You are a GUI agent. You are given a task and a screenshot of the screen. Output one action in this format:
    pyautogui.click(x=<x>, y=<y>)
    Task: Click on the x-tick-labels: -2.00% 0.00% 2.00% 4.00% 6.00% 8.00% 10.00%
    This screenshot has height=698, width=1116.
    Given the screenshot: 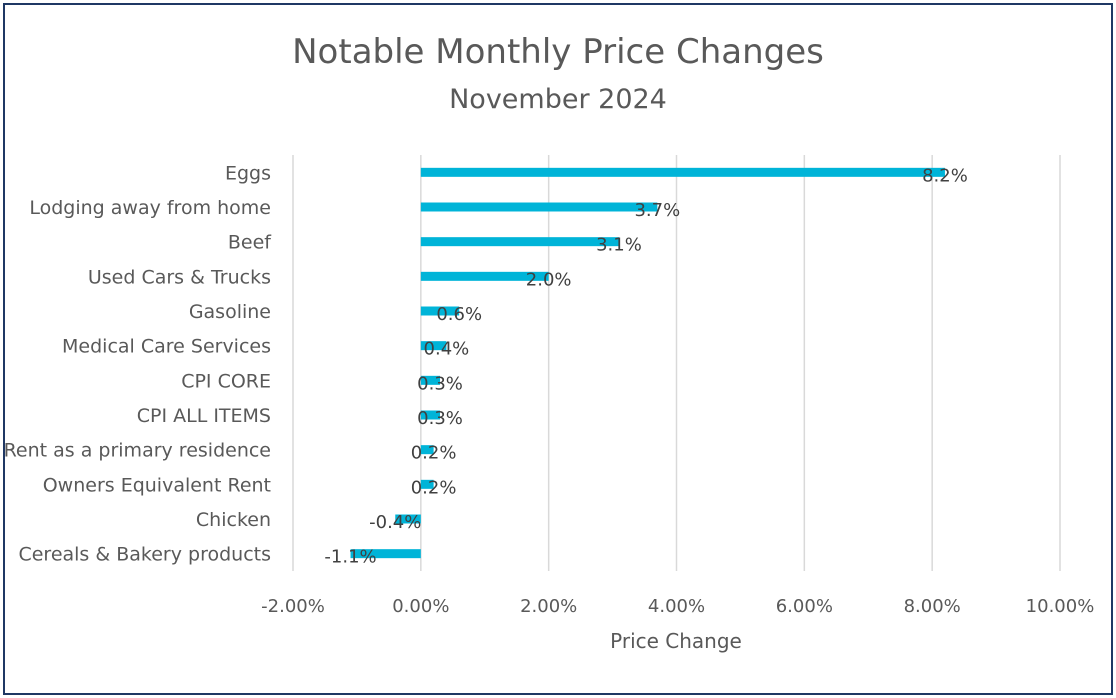 What is the action you would take?
    pyautogui.click(x=677, y=606)
    